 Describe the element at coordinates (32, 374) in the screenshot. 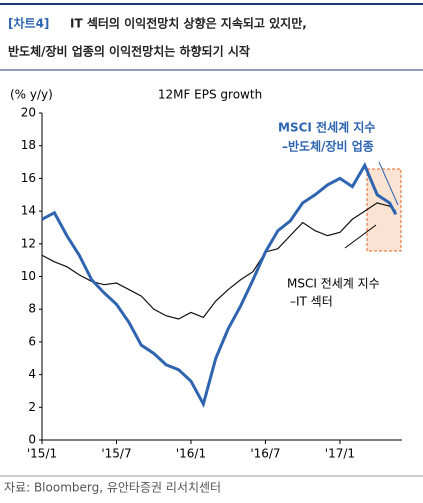

I see `y-tick-label: 4` at that location.